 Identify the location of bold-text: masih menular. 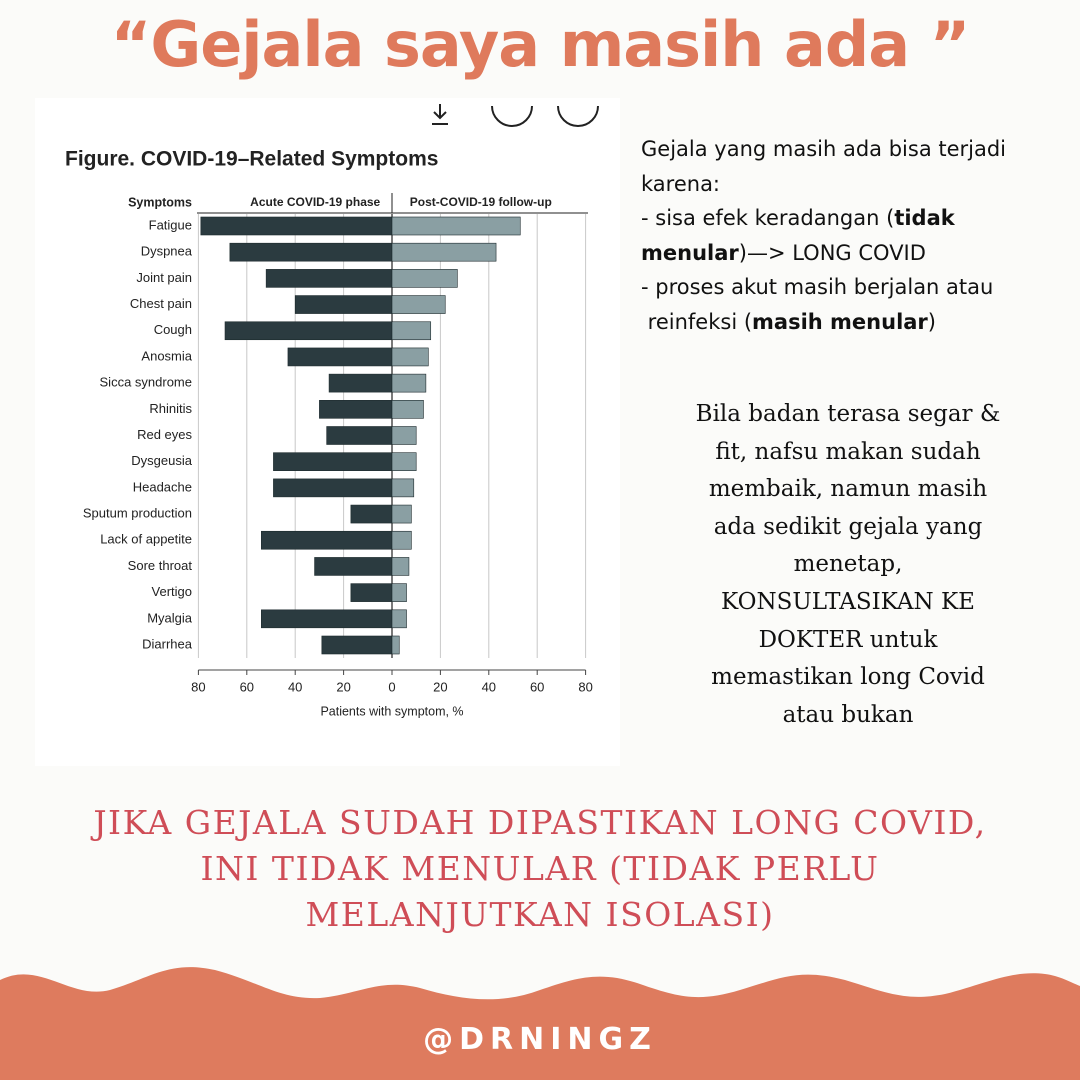
(840, 321).